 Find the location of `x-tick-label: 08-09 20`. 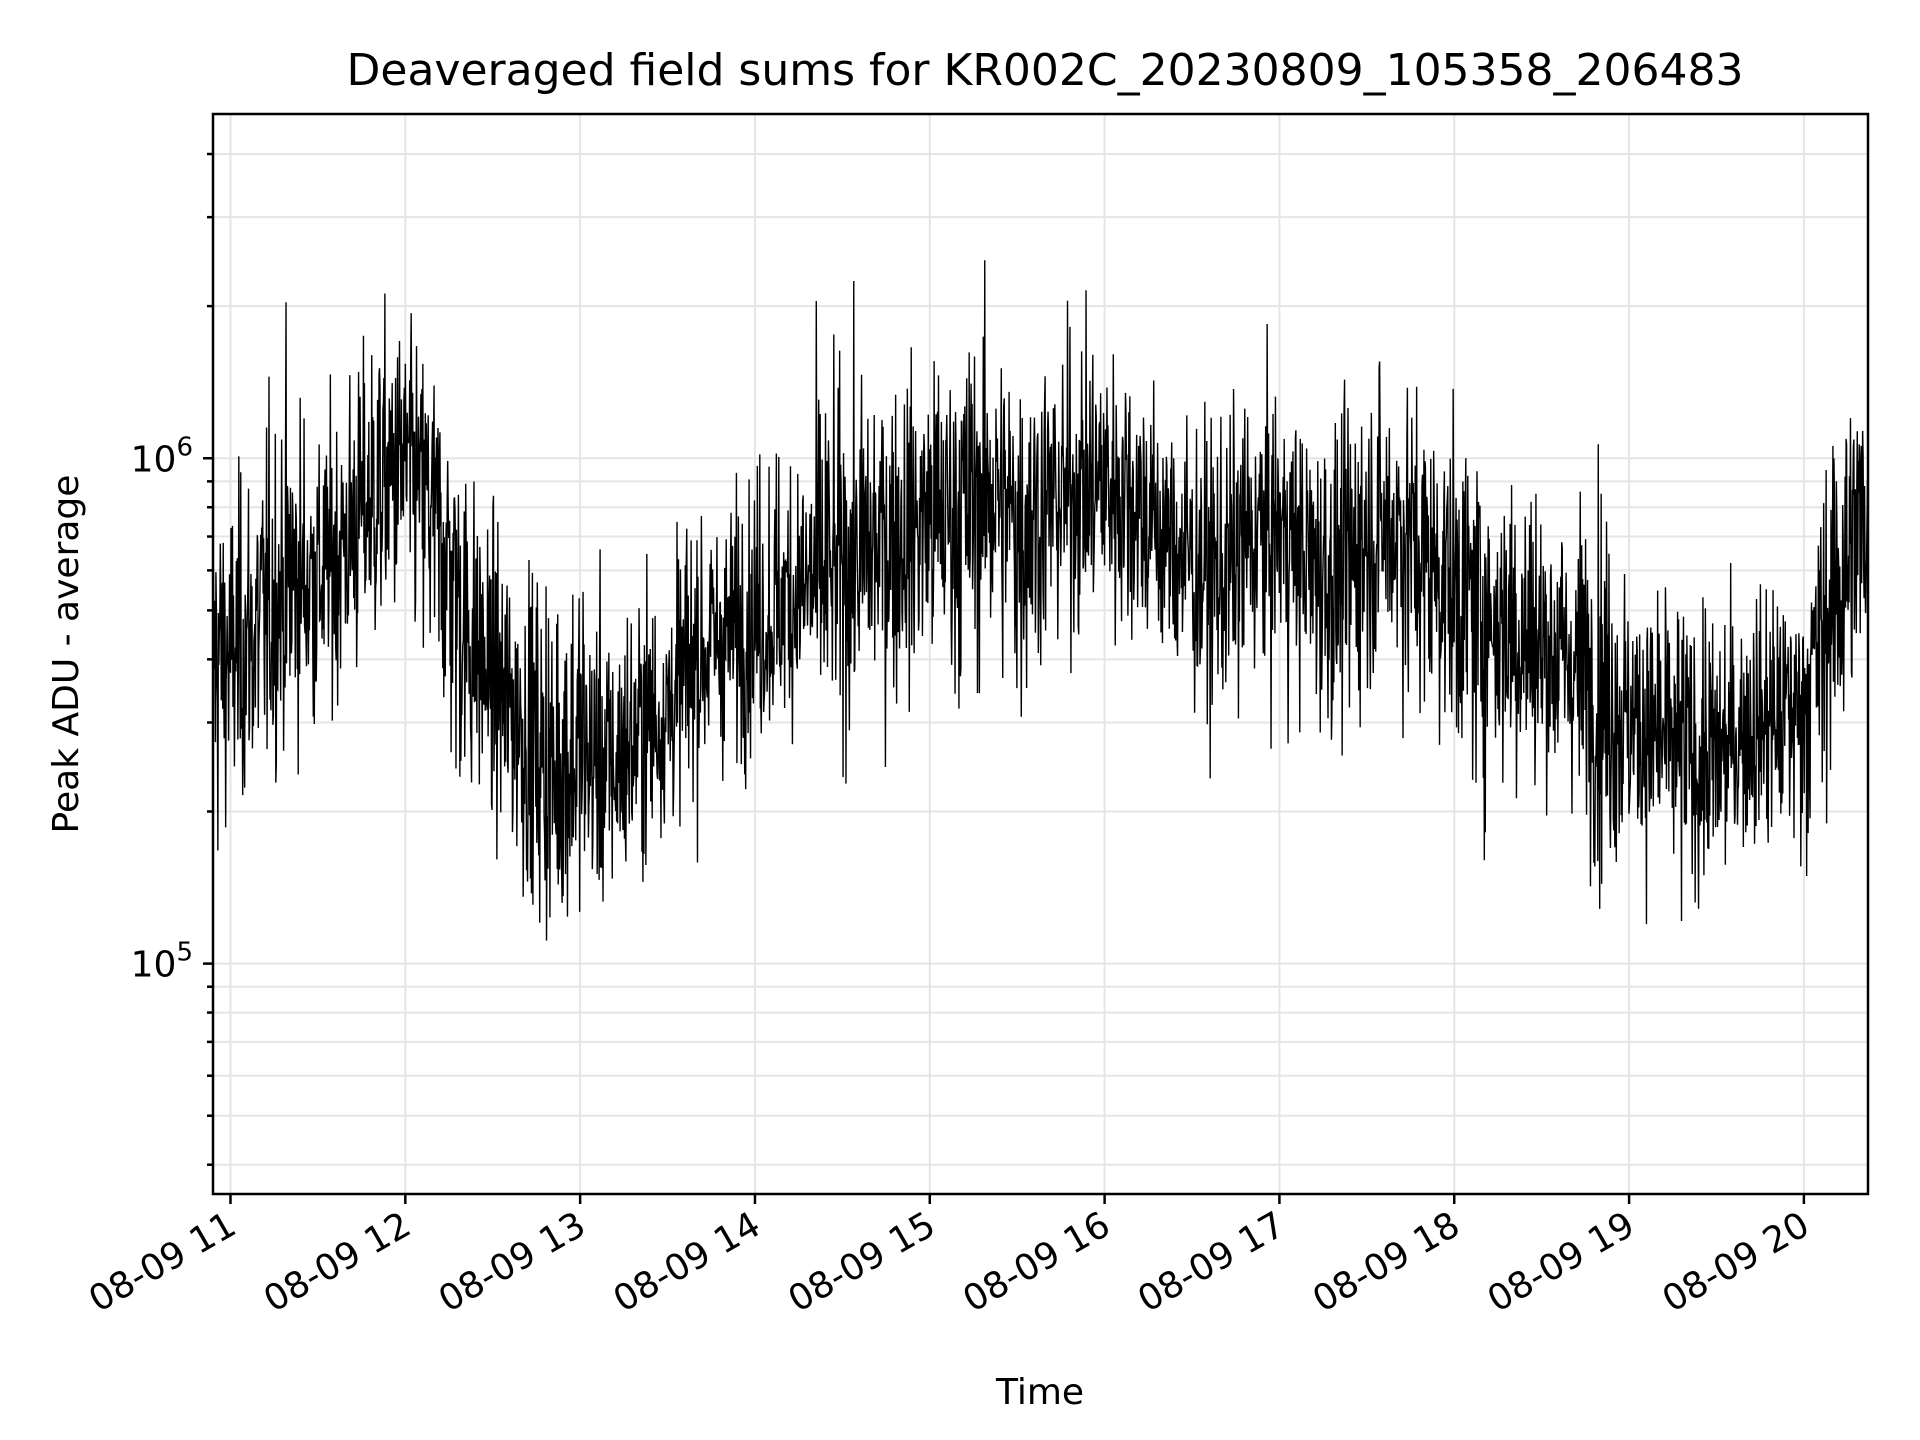

x-tick-label: 08-09 20 is located at coordinates (1736, 1262).